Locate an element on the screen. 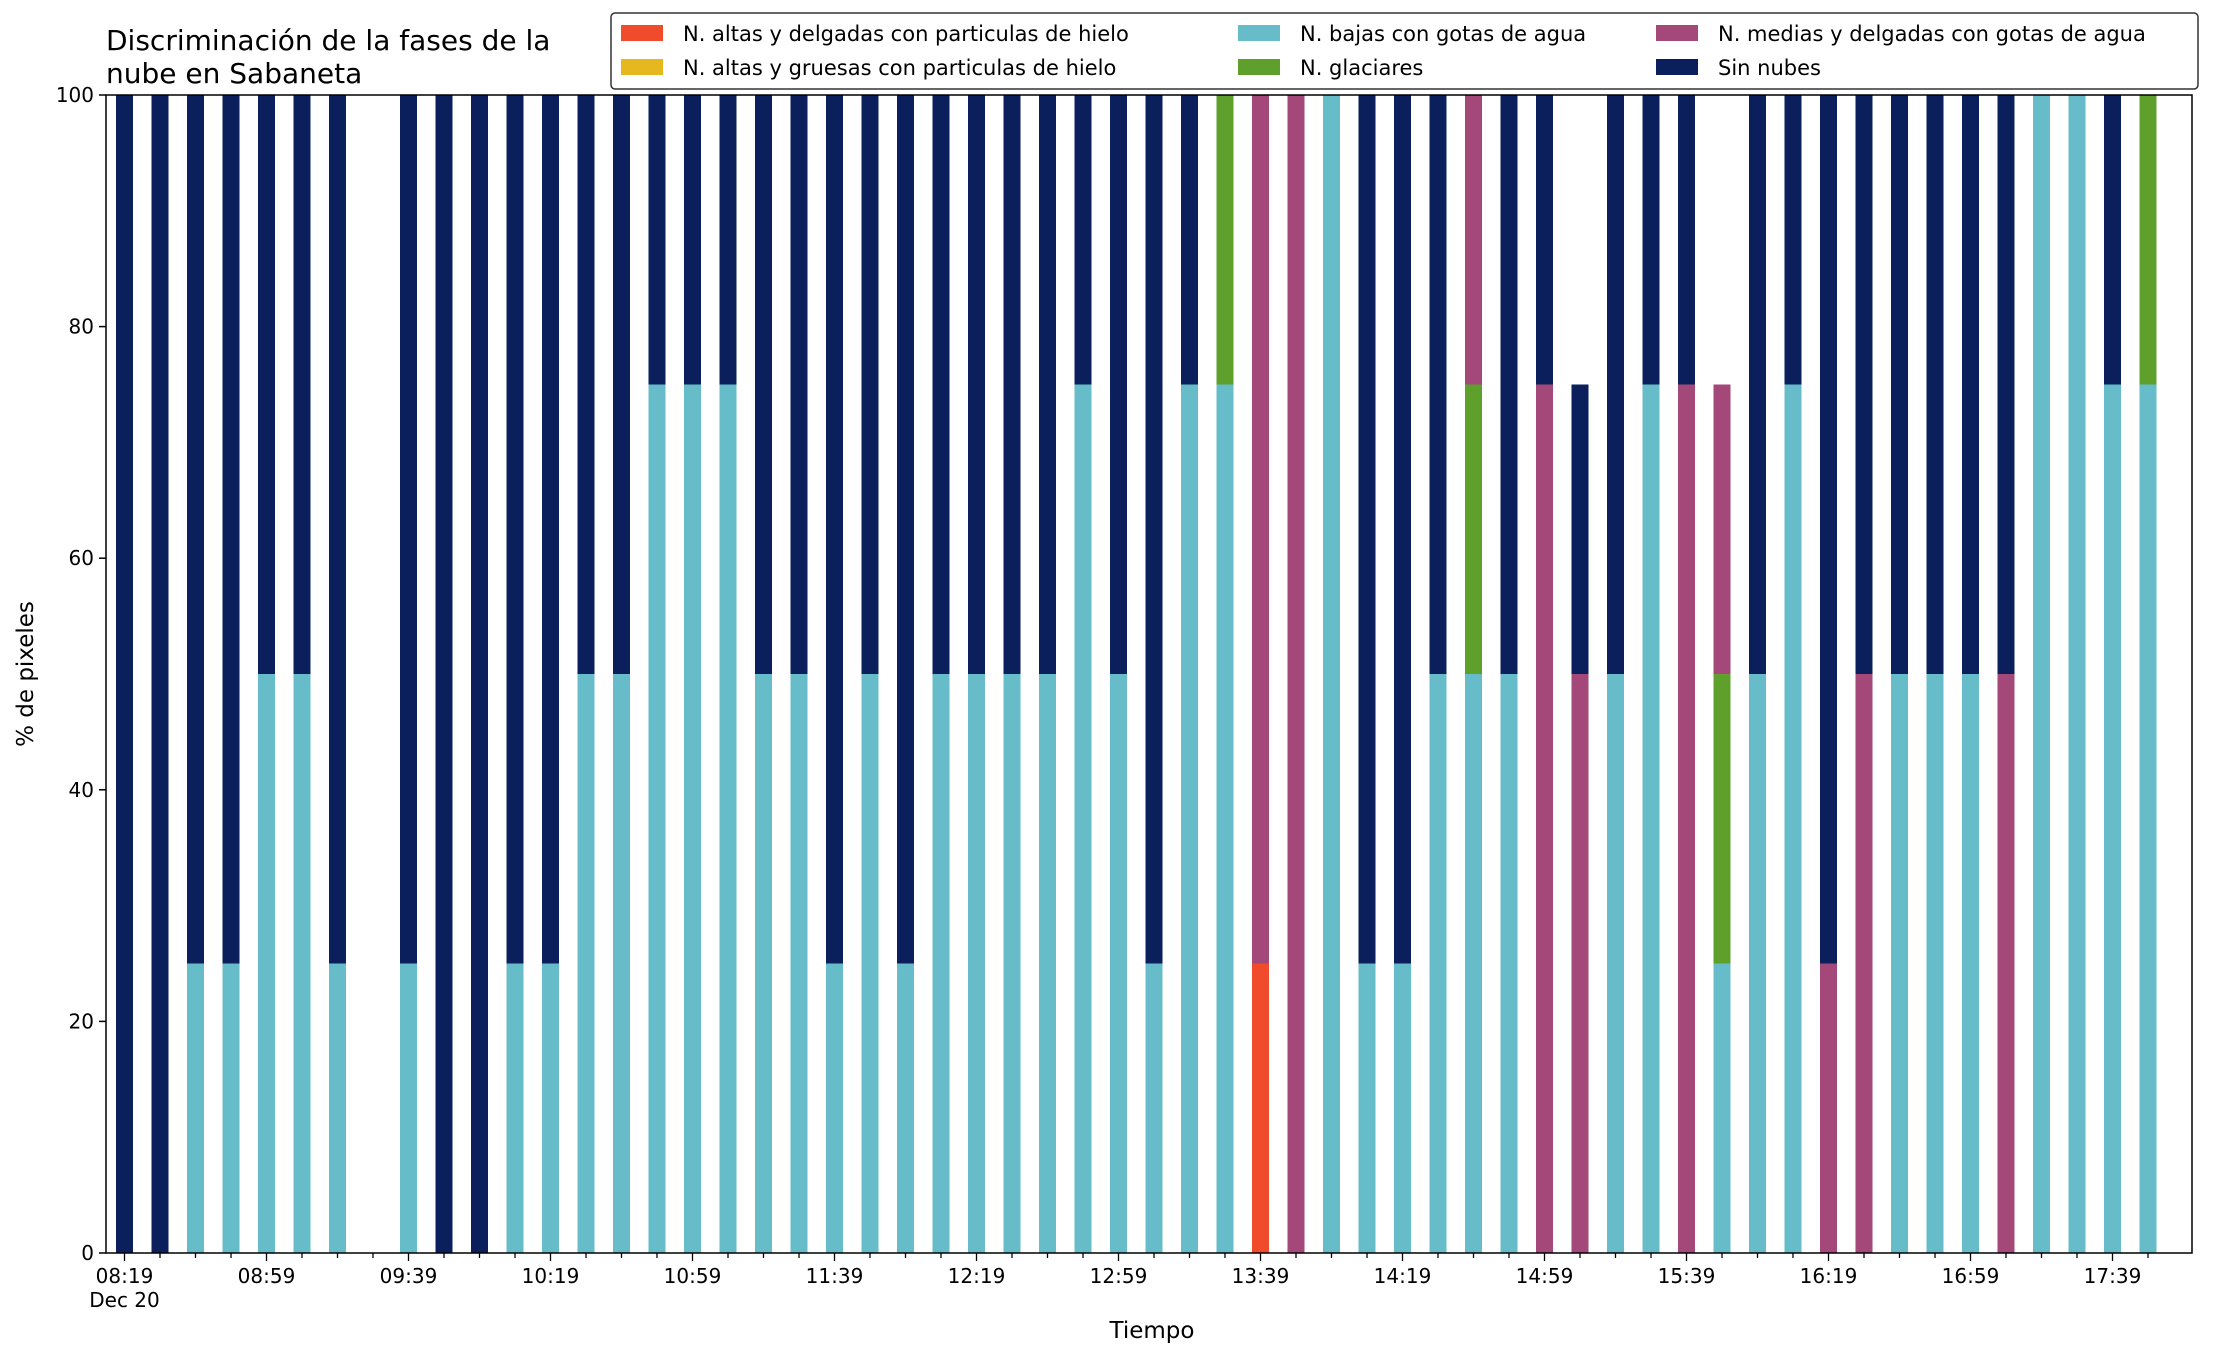 The image size is (2216, 1355). x-tick-label: 13:39 is located at coordinates (1261, 1276).